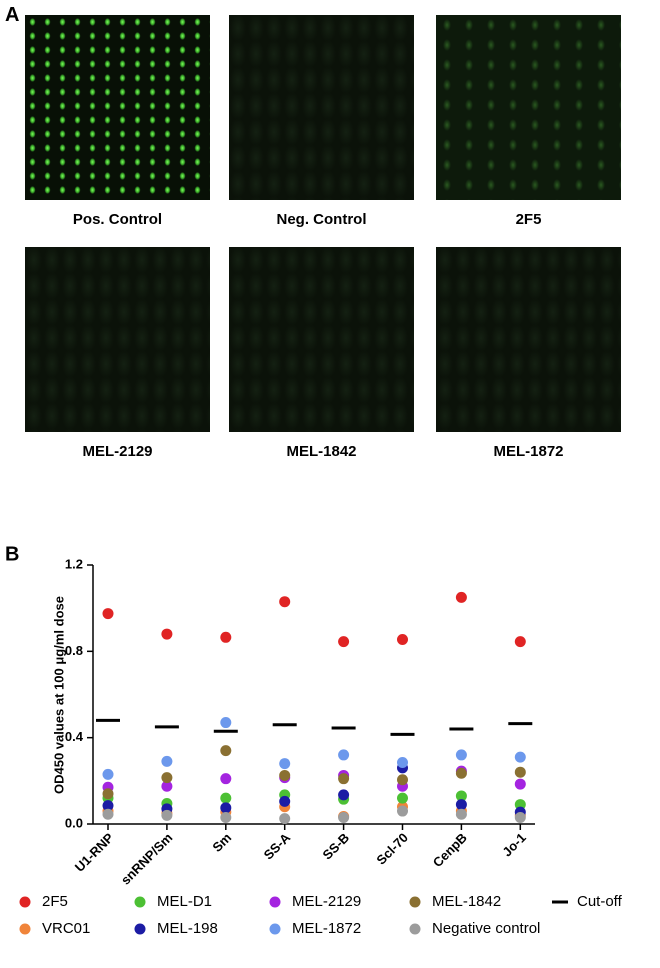 Image resolution: width=660 pixels, height=968 pixels. I want to click on legend-label: MEL-1872, so click(326, 928).